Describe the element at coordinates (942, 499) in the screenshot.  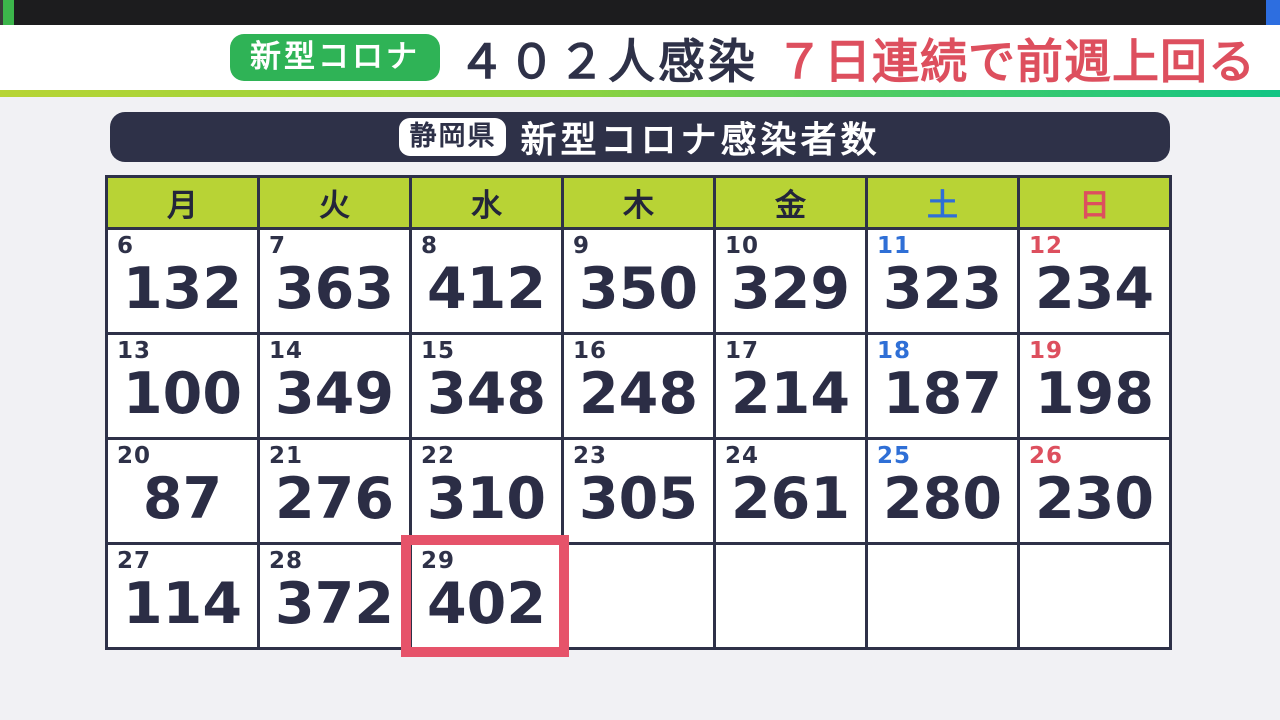
I see `case-count-value: 280` at that location.